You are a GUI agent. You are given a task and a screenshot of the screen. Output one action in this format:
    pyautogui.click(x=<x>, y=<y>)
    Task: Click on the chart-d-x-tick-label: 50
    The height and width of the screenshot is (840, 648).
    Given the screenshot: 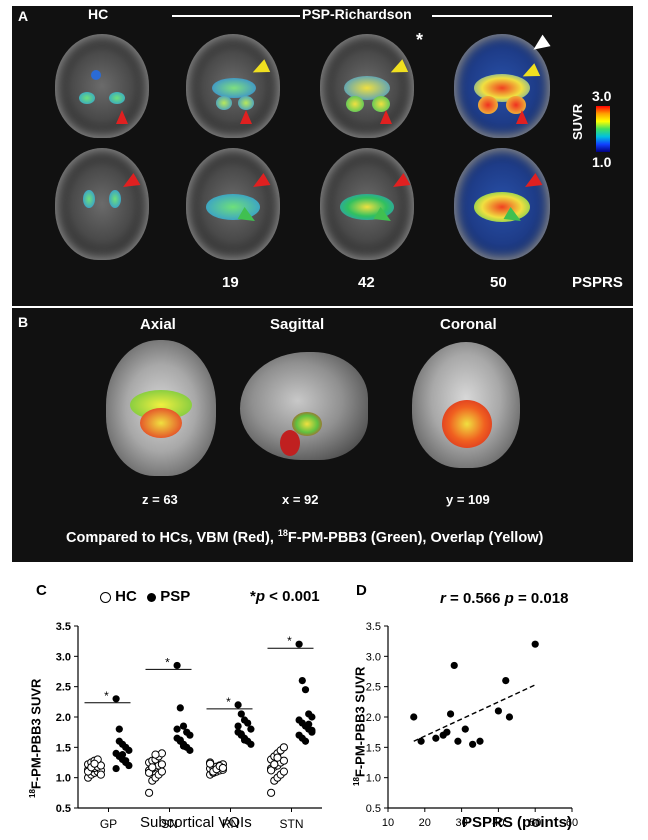 What is the action you would take?
    pyautogui.click(x=535, y=823)
    